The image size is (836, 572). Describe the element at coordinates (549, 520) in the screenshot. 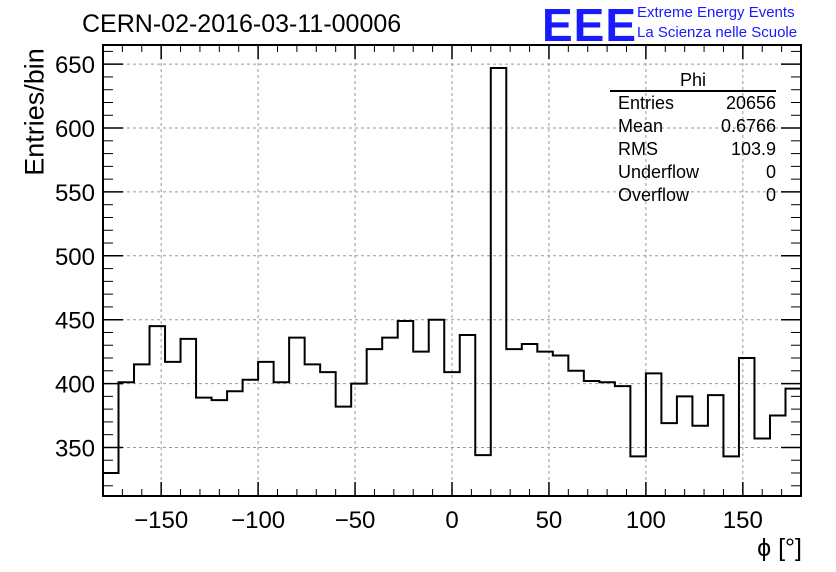

I see `x-tick-label: 50` at that location.